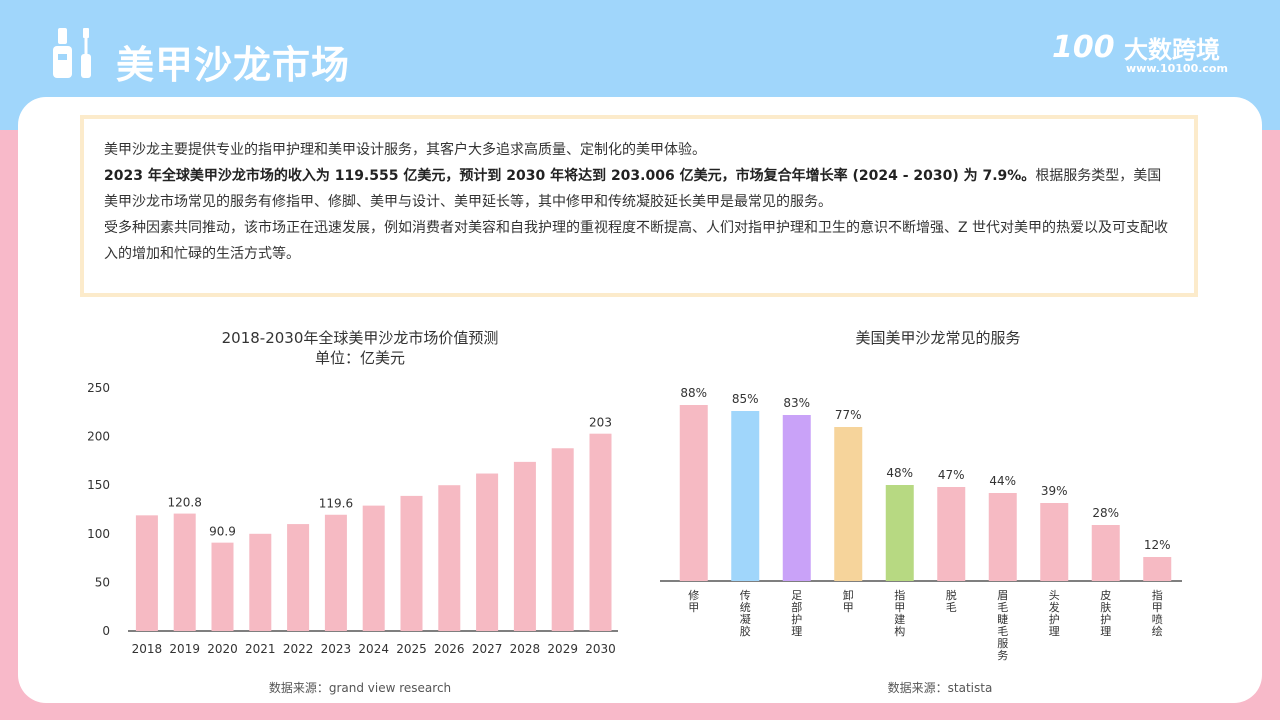 The image size is (1280, 720). Describe the element at coordinates (449, 558) in the screenshot. I see `bar-2026` at that location.